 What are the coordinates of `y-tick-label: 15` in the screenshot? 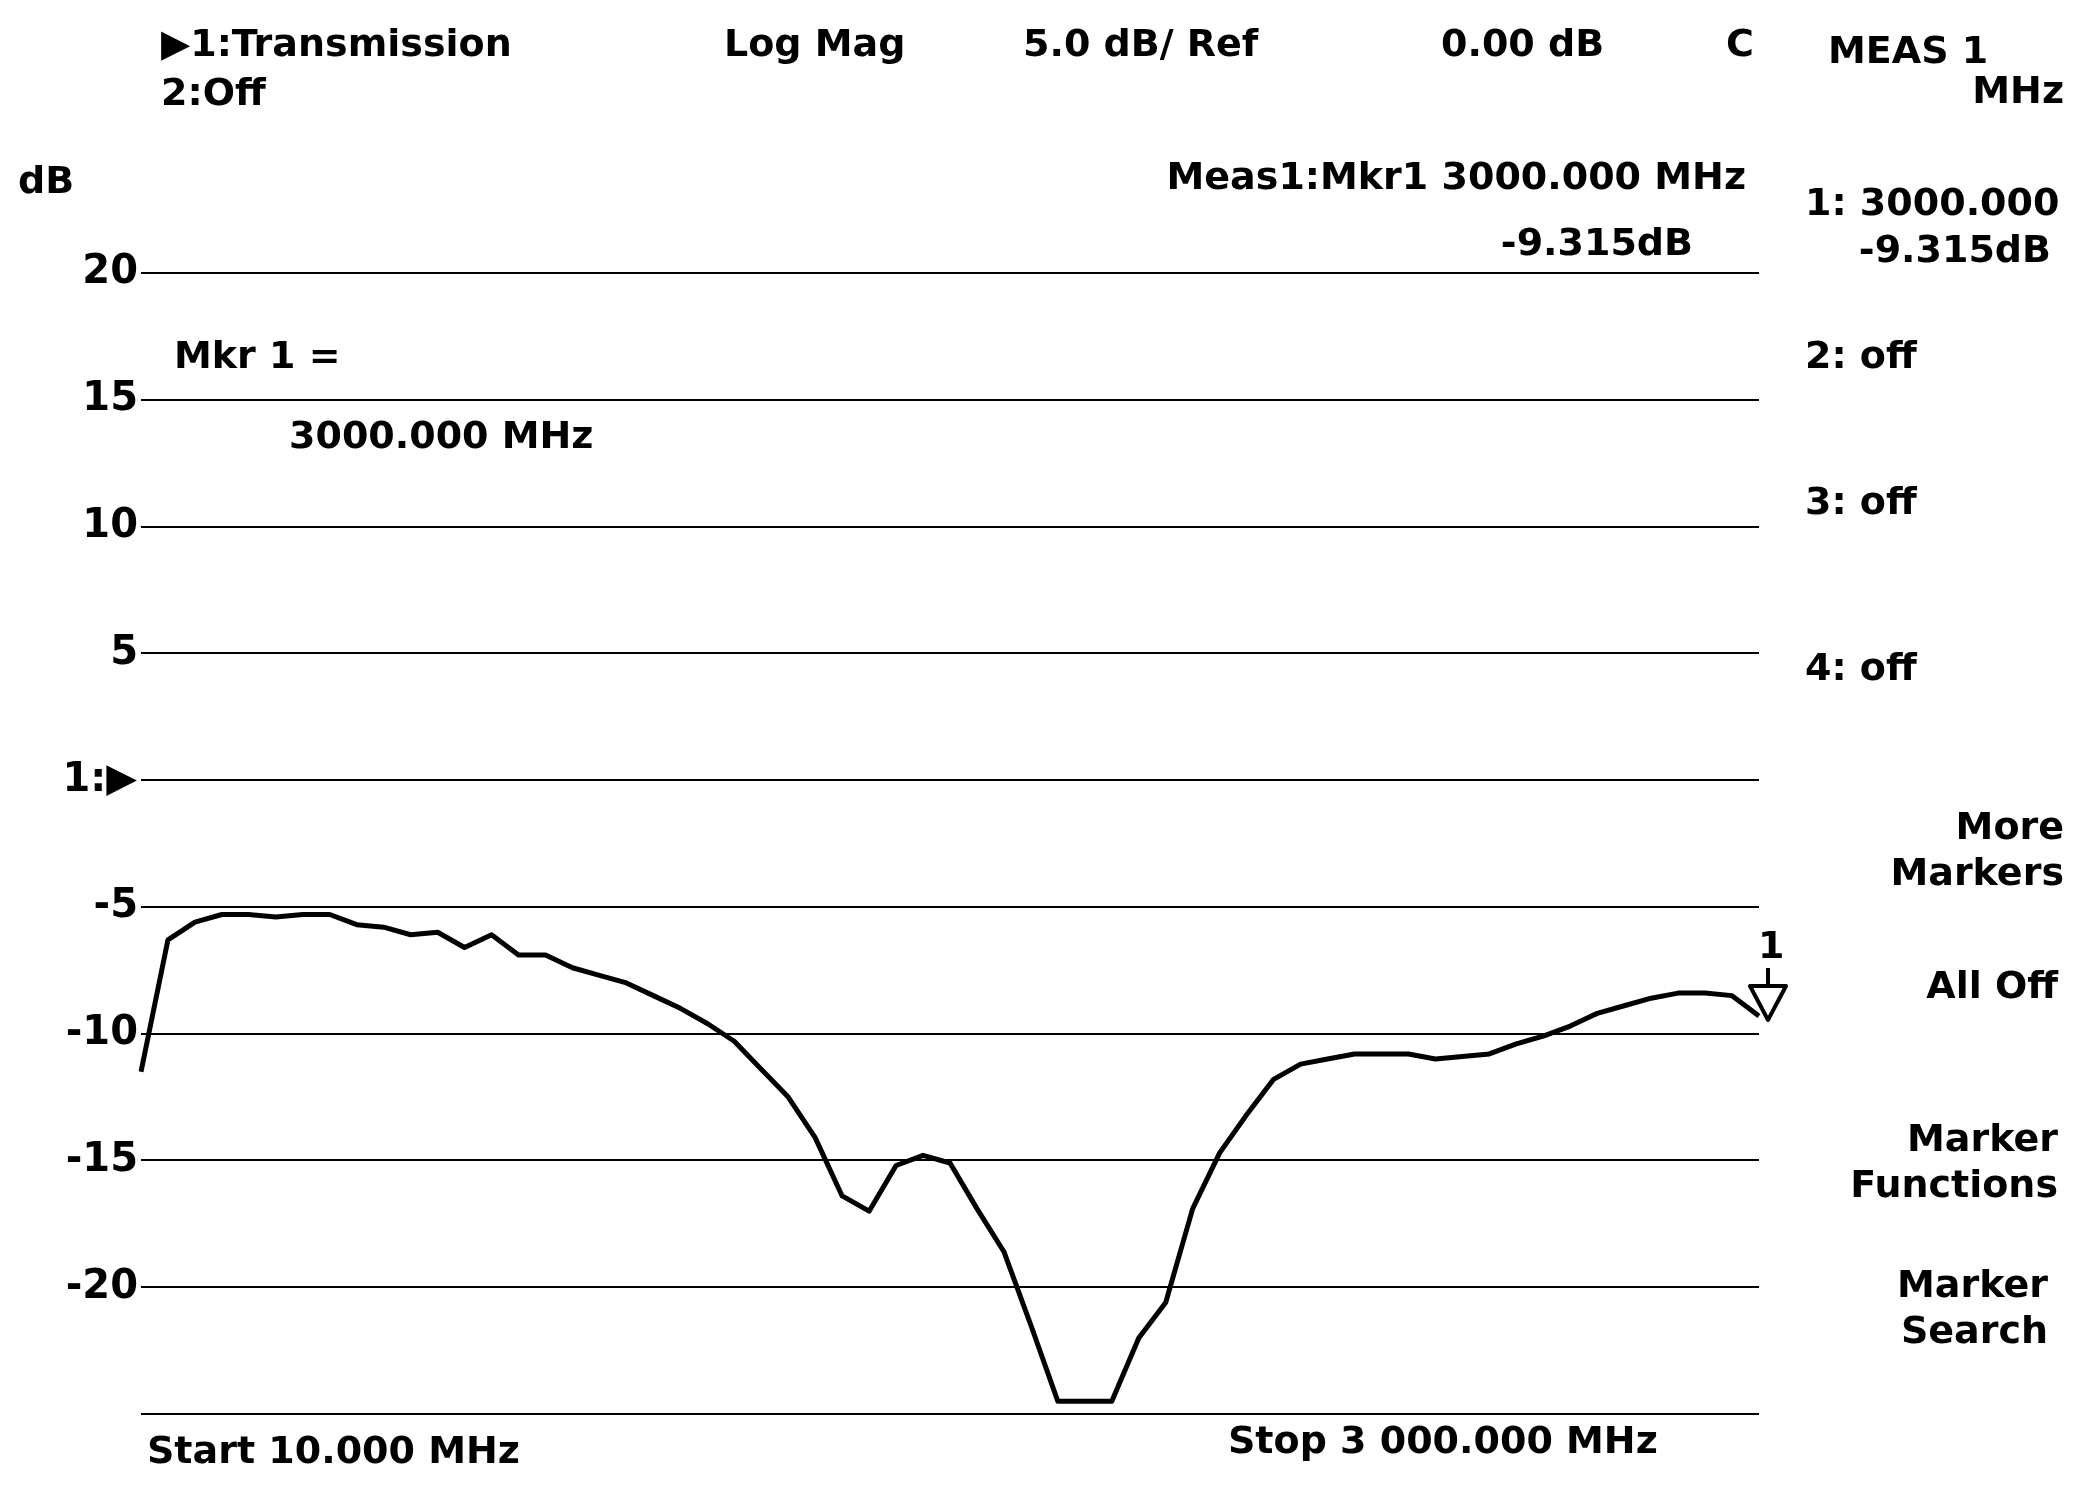 It's located at (110, 396).